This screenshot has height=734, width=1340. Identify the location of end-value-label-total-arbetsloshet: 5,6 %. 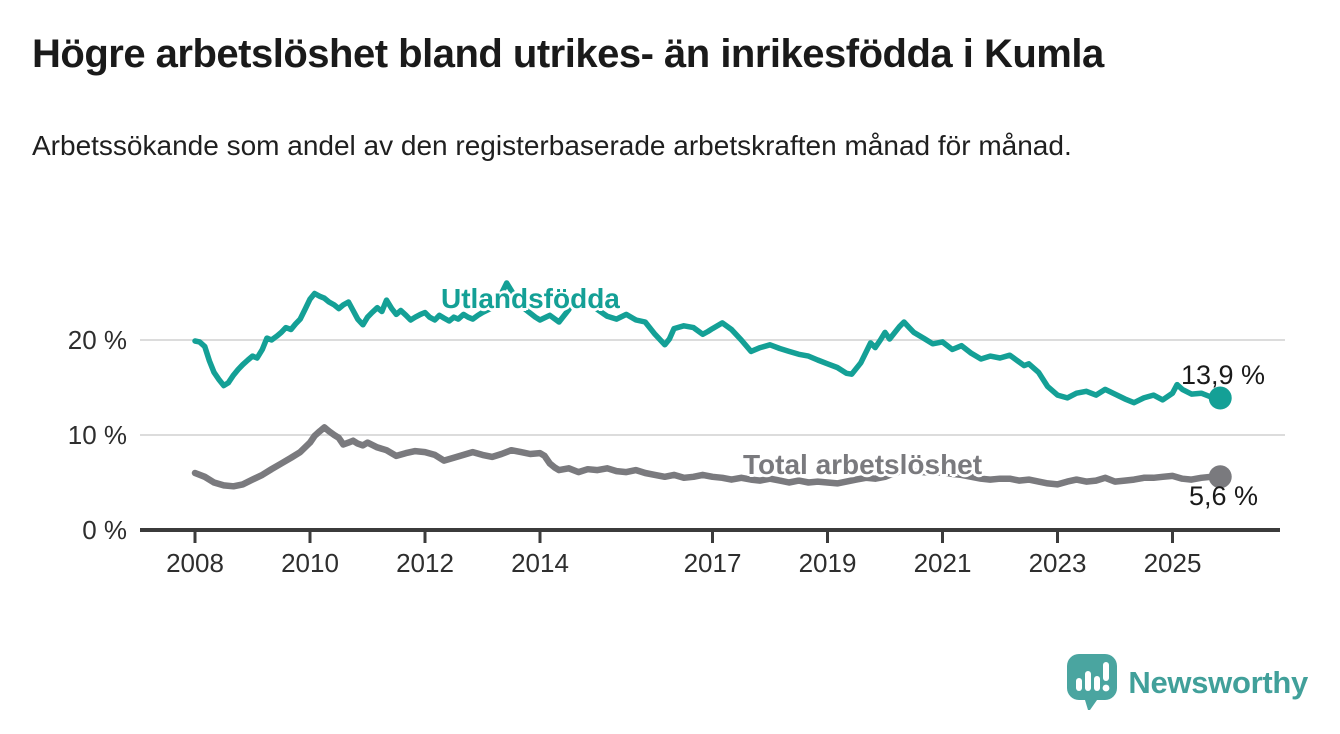
(1223, 496).